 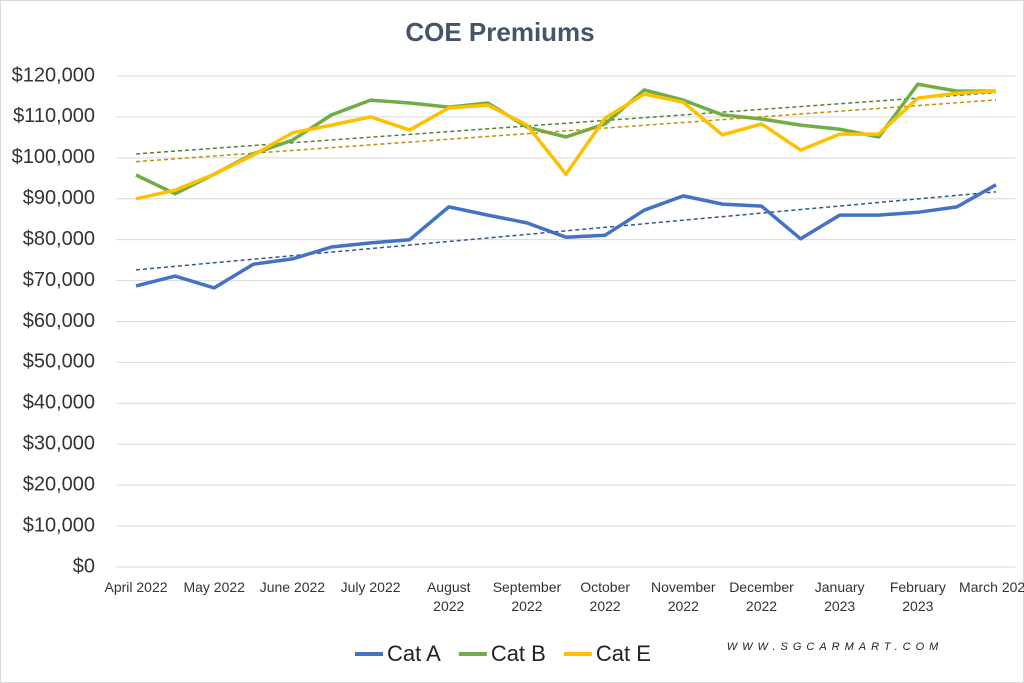 I want to click on y-tick-label: $90,000, so click(x=59, y=198).